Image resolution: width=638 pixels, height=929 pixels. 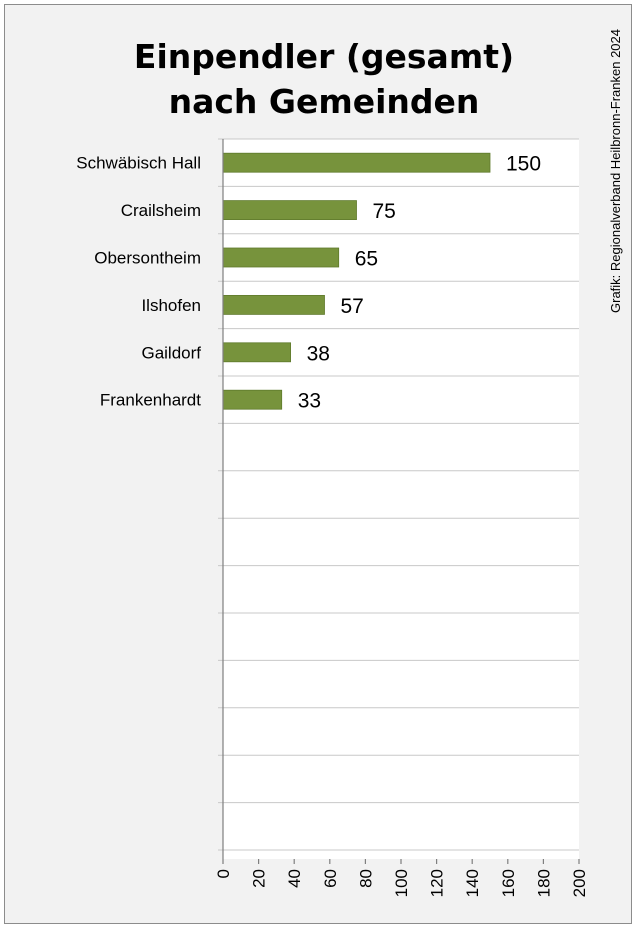 What do you see at coordinates (150, 400) in the screenshot?
I see `category-label: Frankenhardt` at bounding box center [150, 400].